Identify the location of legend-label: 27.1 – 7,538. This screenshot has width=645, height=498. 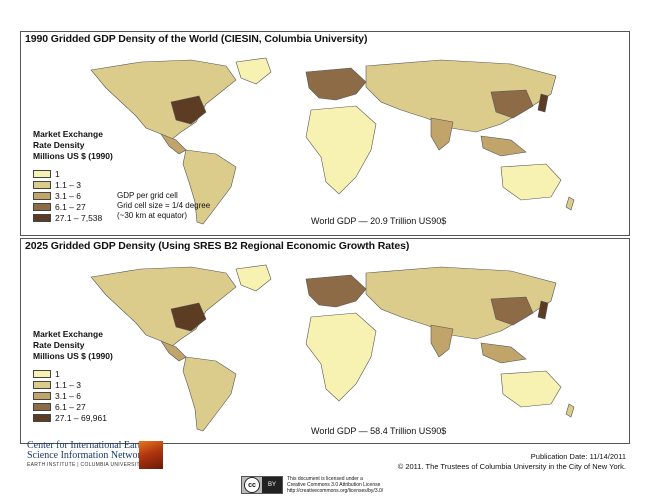
(79, 217).